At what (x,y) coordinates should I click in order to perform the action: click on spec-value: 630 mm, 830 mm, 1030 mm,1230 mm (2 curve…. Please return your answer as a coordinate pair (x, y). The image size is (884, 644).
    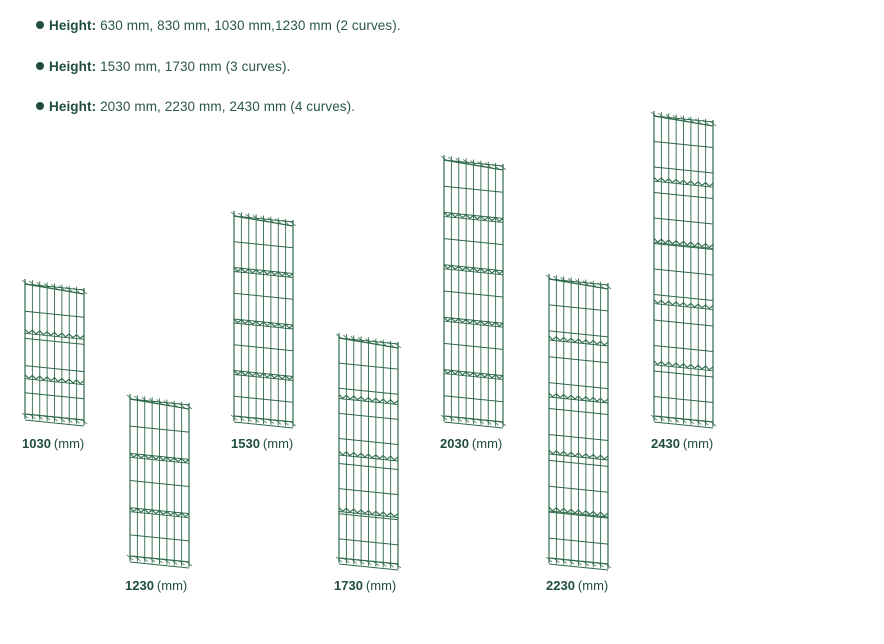
    Looking at the image, I should click on (250, 25).